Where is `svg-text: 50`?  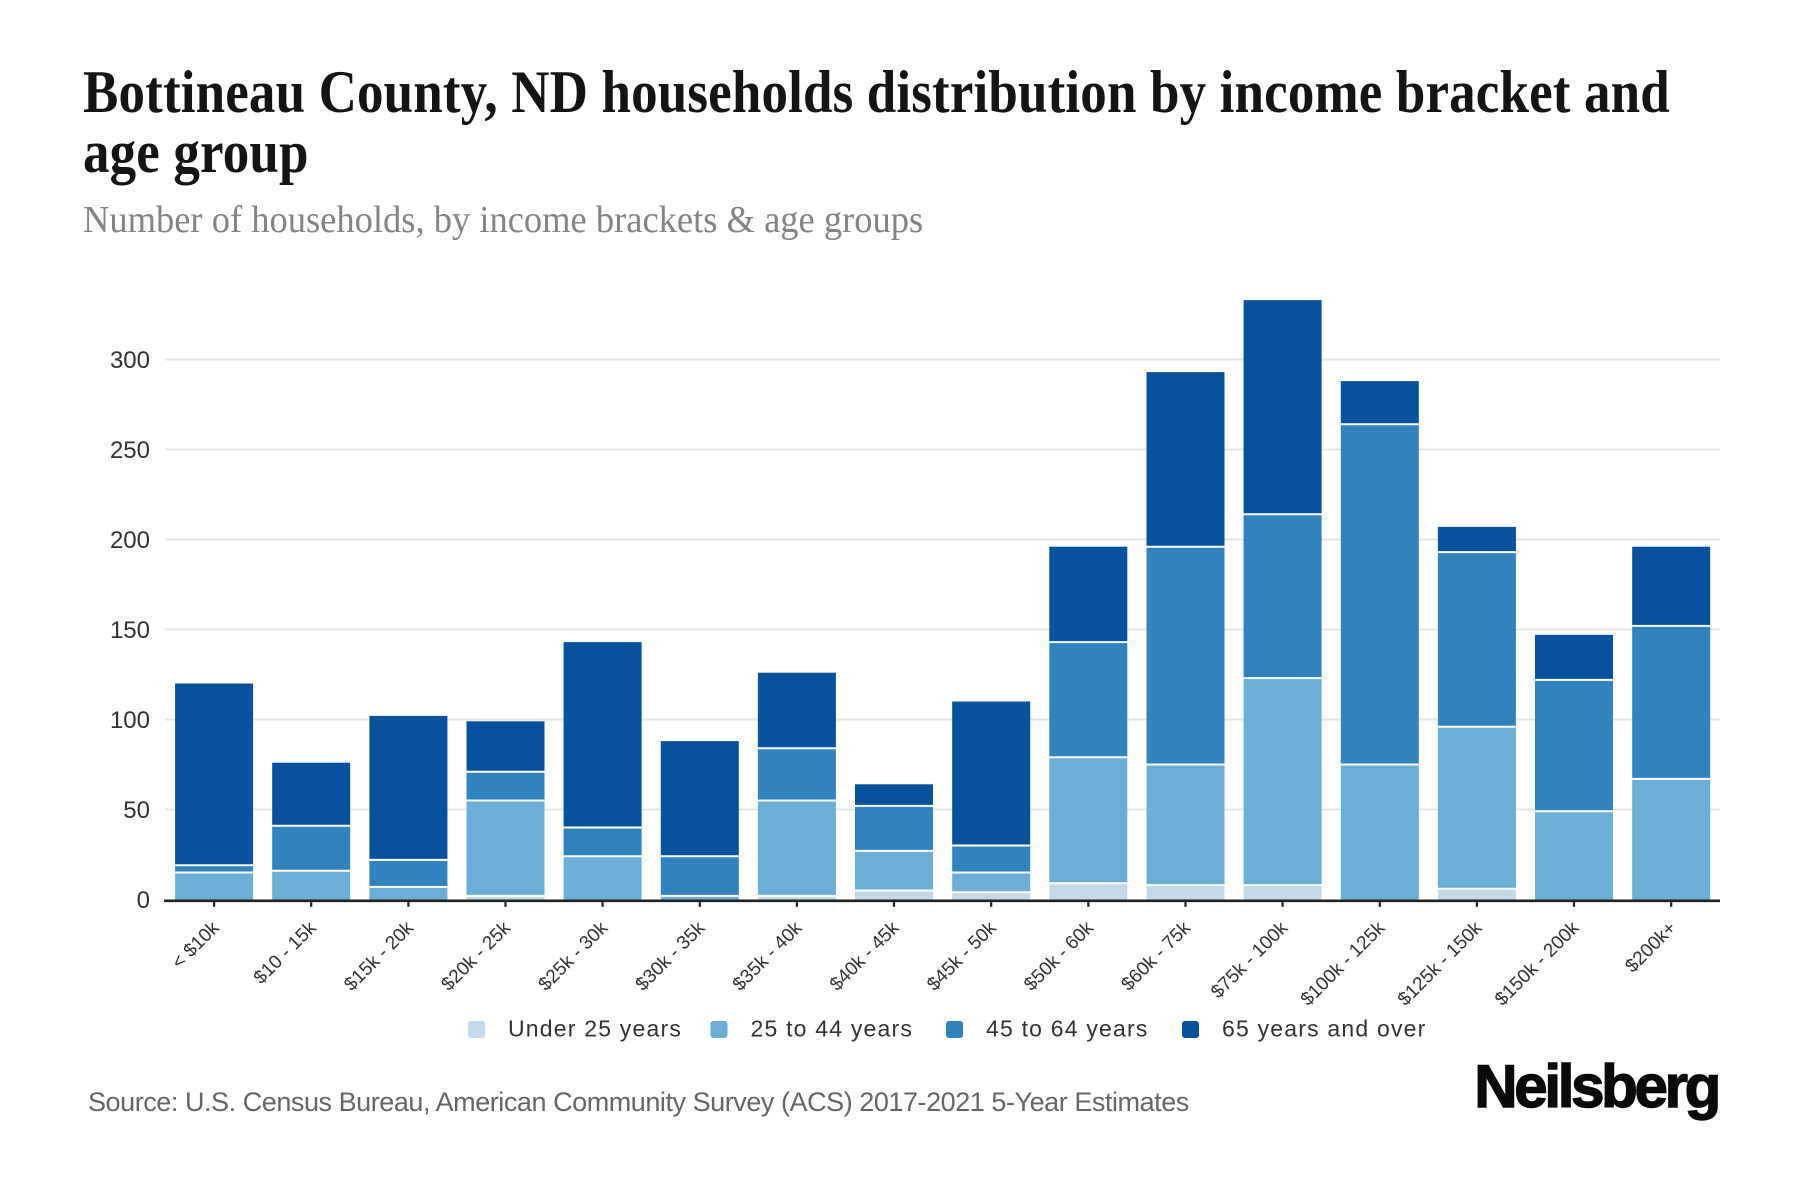 svg-text: 50 is located at coordinates (136, 810).